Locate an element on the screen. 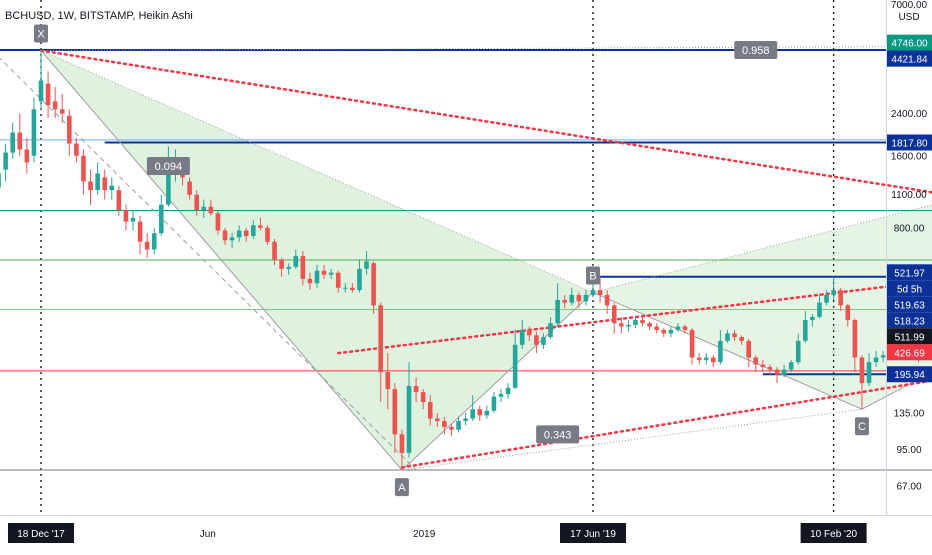  price-badge-label: 519.63 is located at coordinates (909, 305).